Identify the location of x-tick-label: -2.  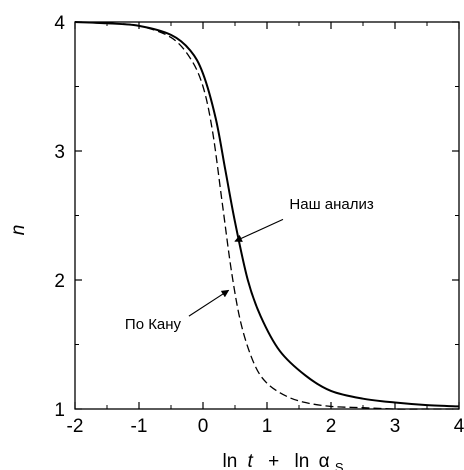
(75, 426).